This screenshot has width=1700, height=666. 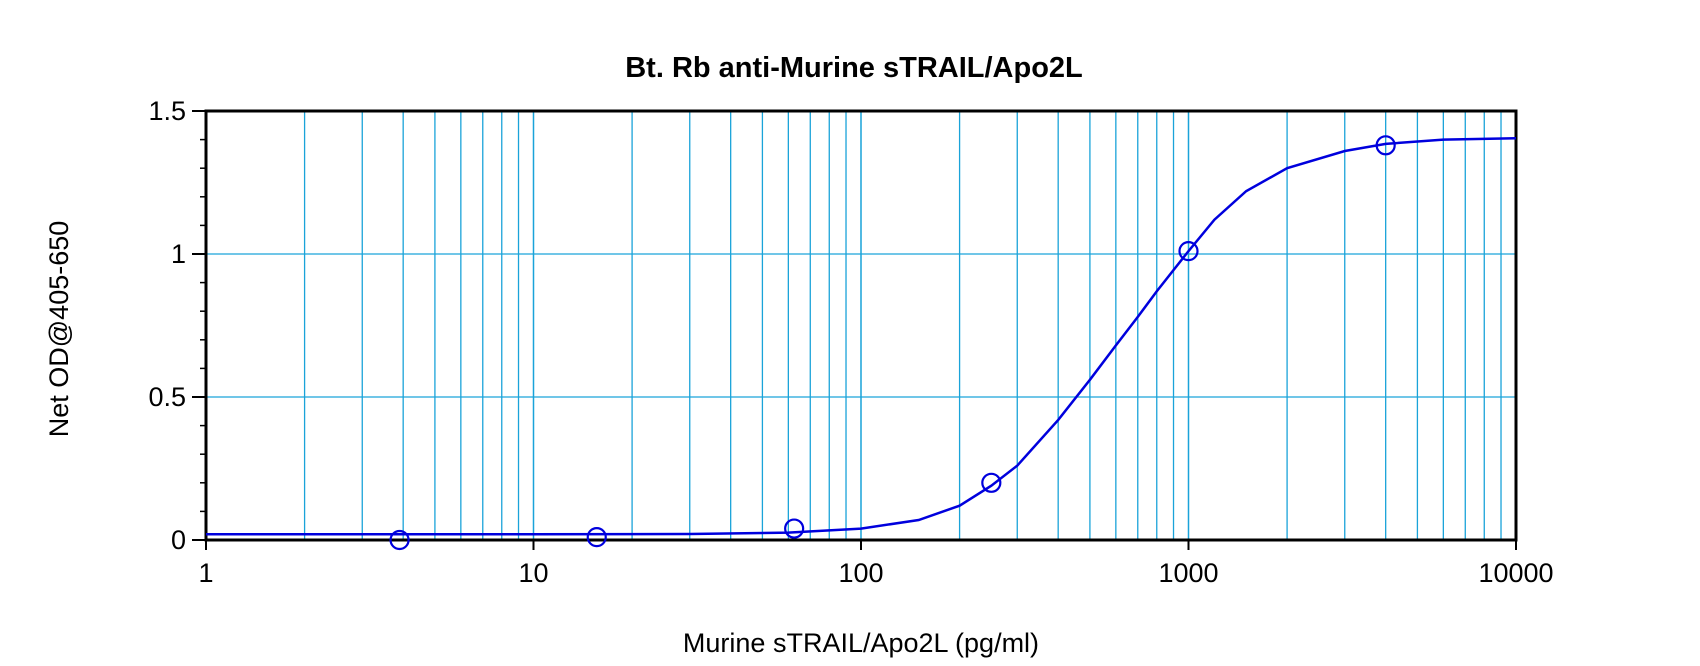 What do you see at coordinates (860, 573) in the screenshot?
I see `x-tick-label: 100` at bounding box center [860, 573].